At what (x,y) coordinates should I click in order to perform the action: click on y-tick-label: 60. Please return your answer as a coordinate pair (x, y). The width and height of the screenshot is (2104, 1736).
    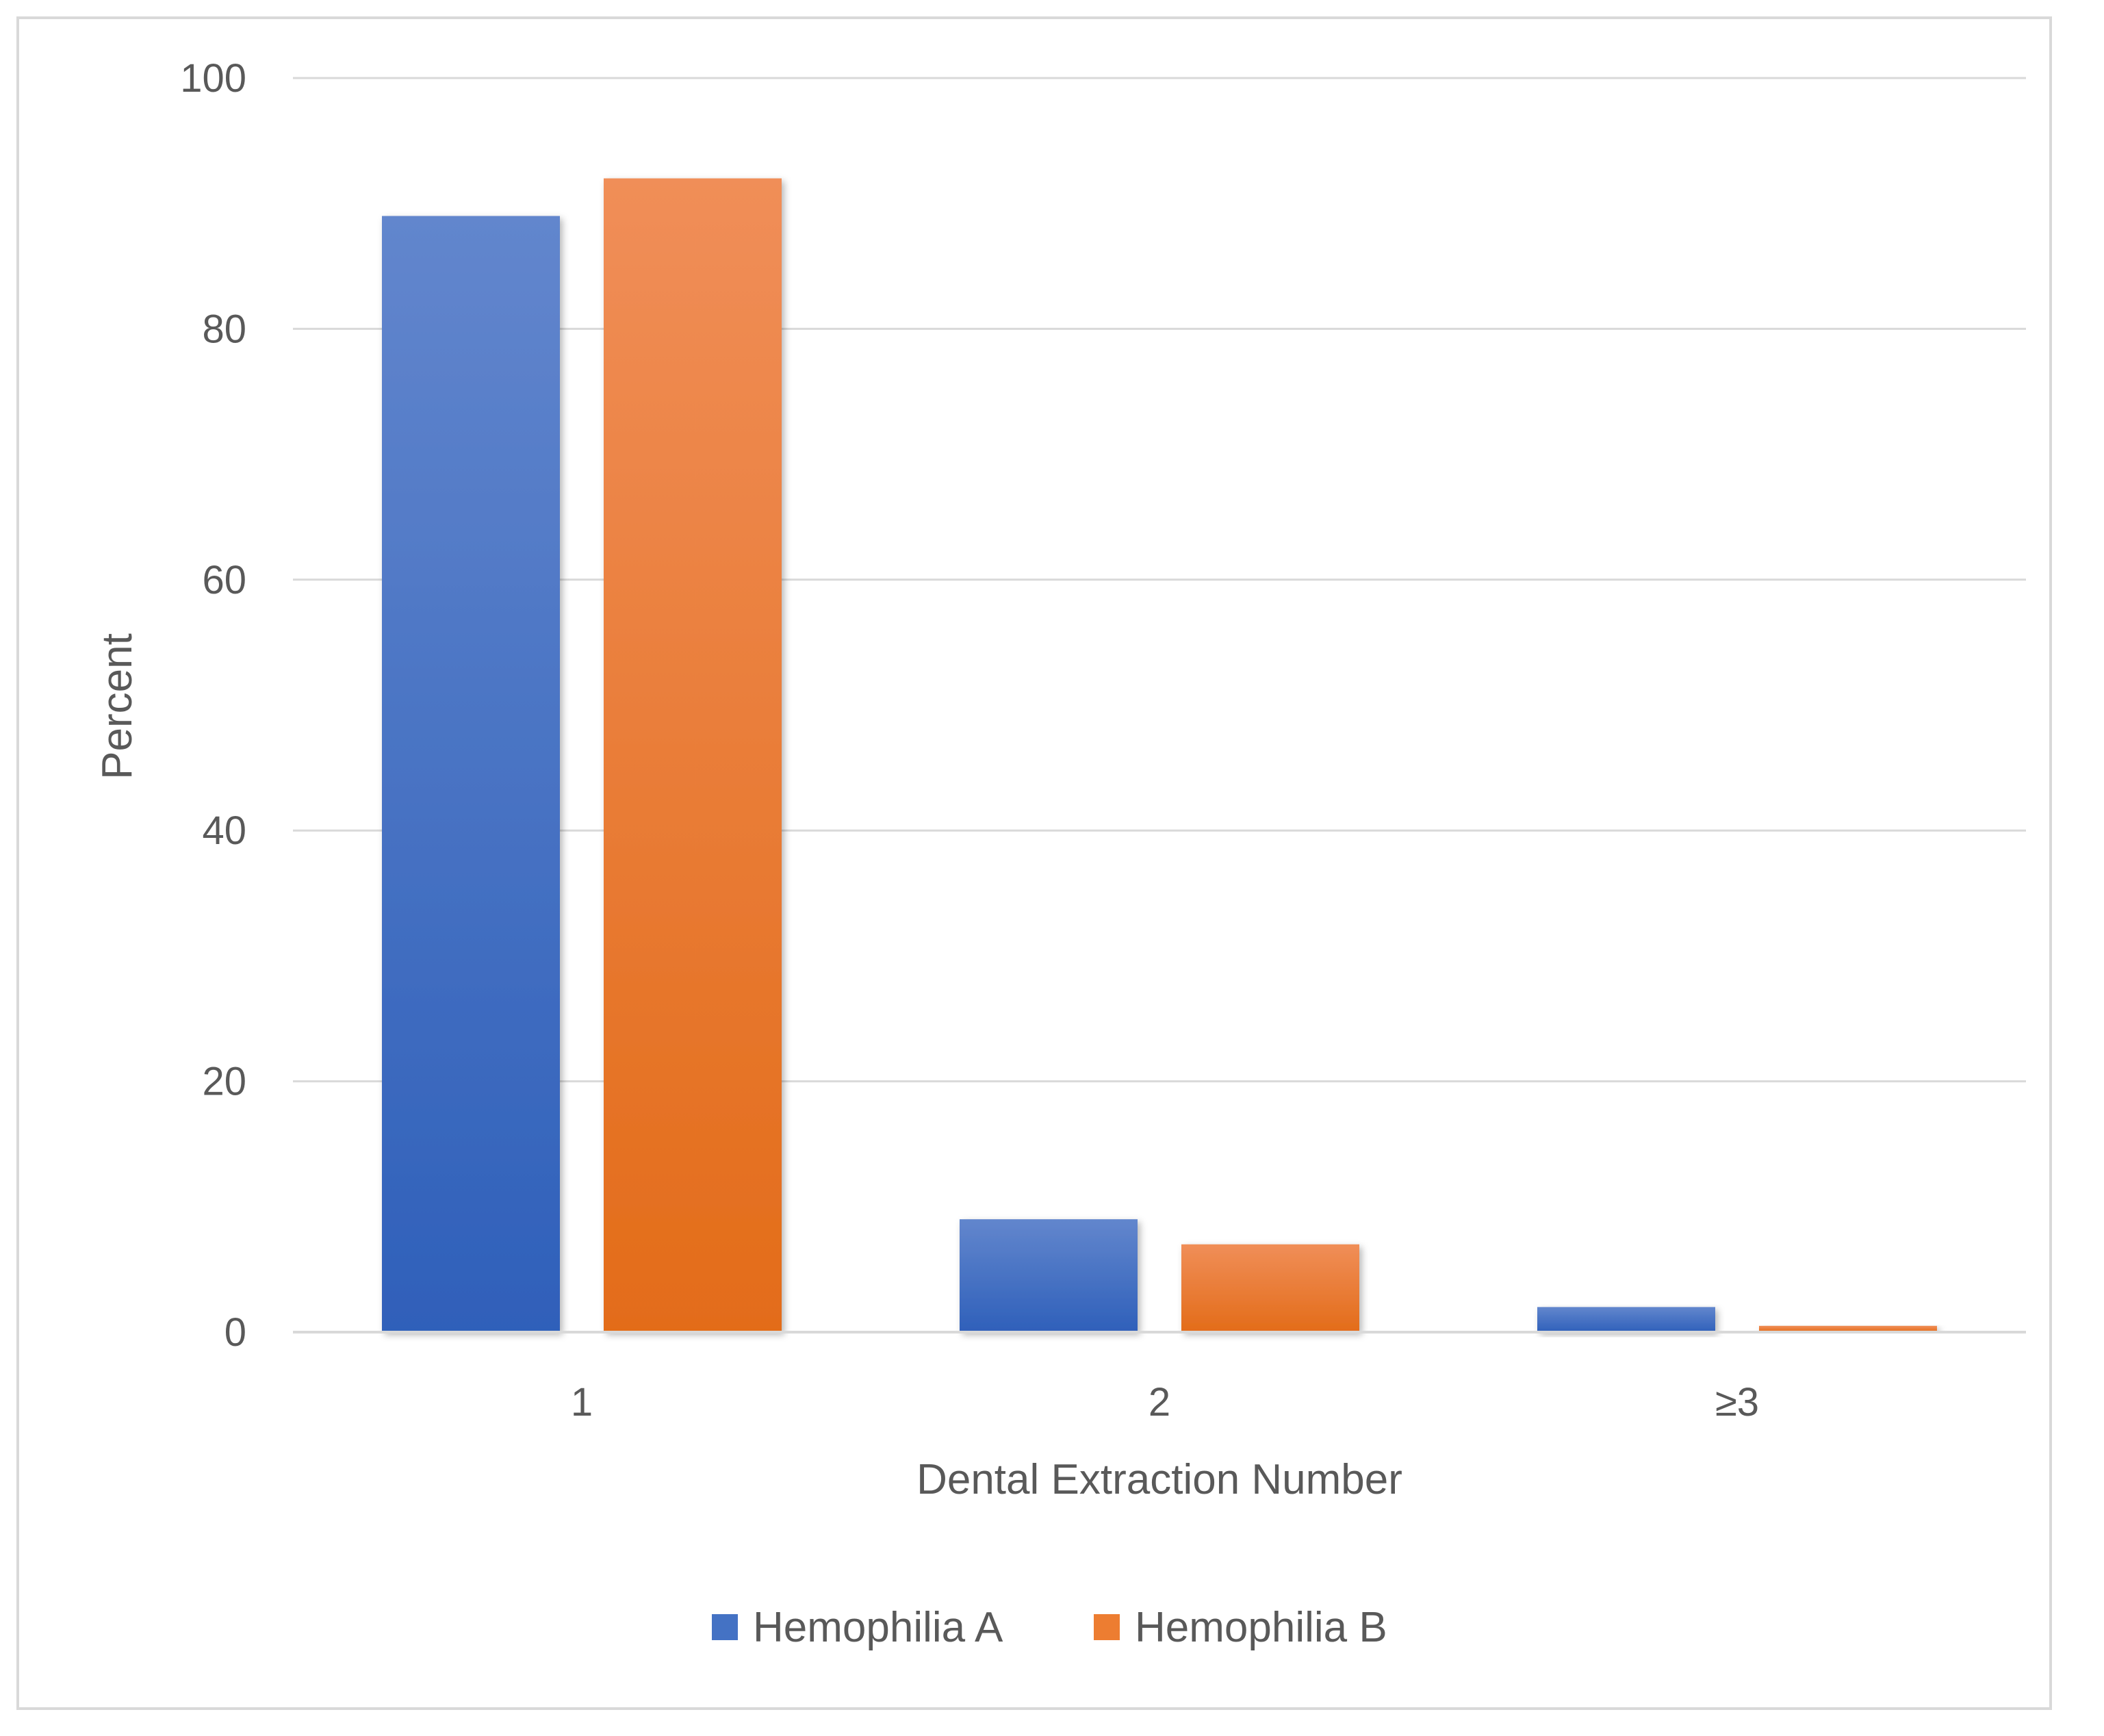
    Looking at the image, I should click on (224, 580).